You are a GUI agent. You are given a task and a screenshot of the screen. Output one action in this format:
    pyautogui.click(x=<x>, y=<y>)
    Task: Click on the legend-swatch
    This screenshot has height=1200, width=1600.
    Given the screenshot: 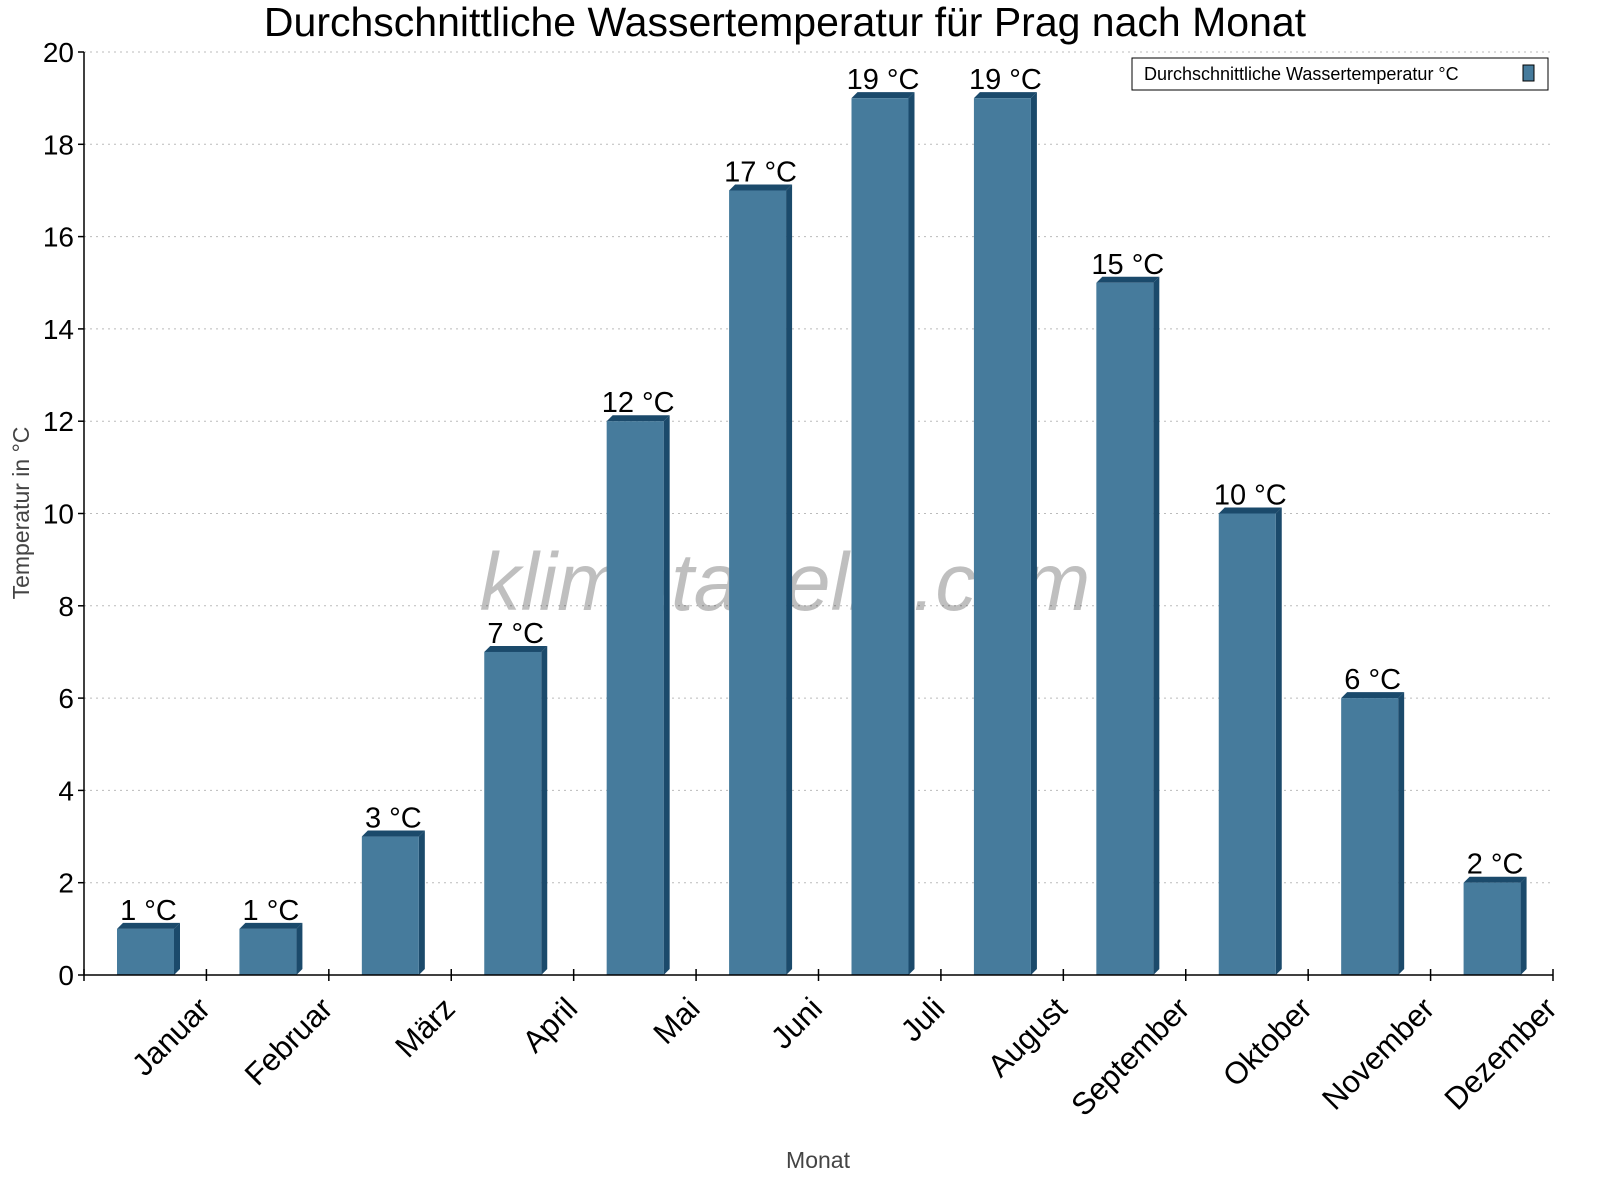 What is the action you would take?
    pyautogui.click(x=1528, y=73)
    